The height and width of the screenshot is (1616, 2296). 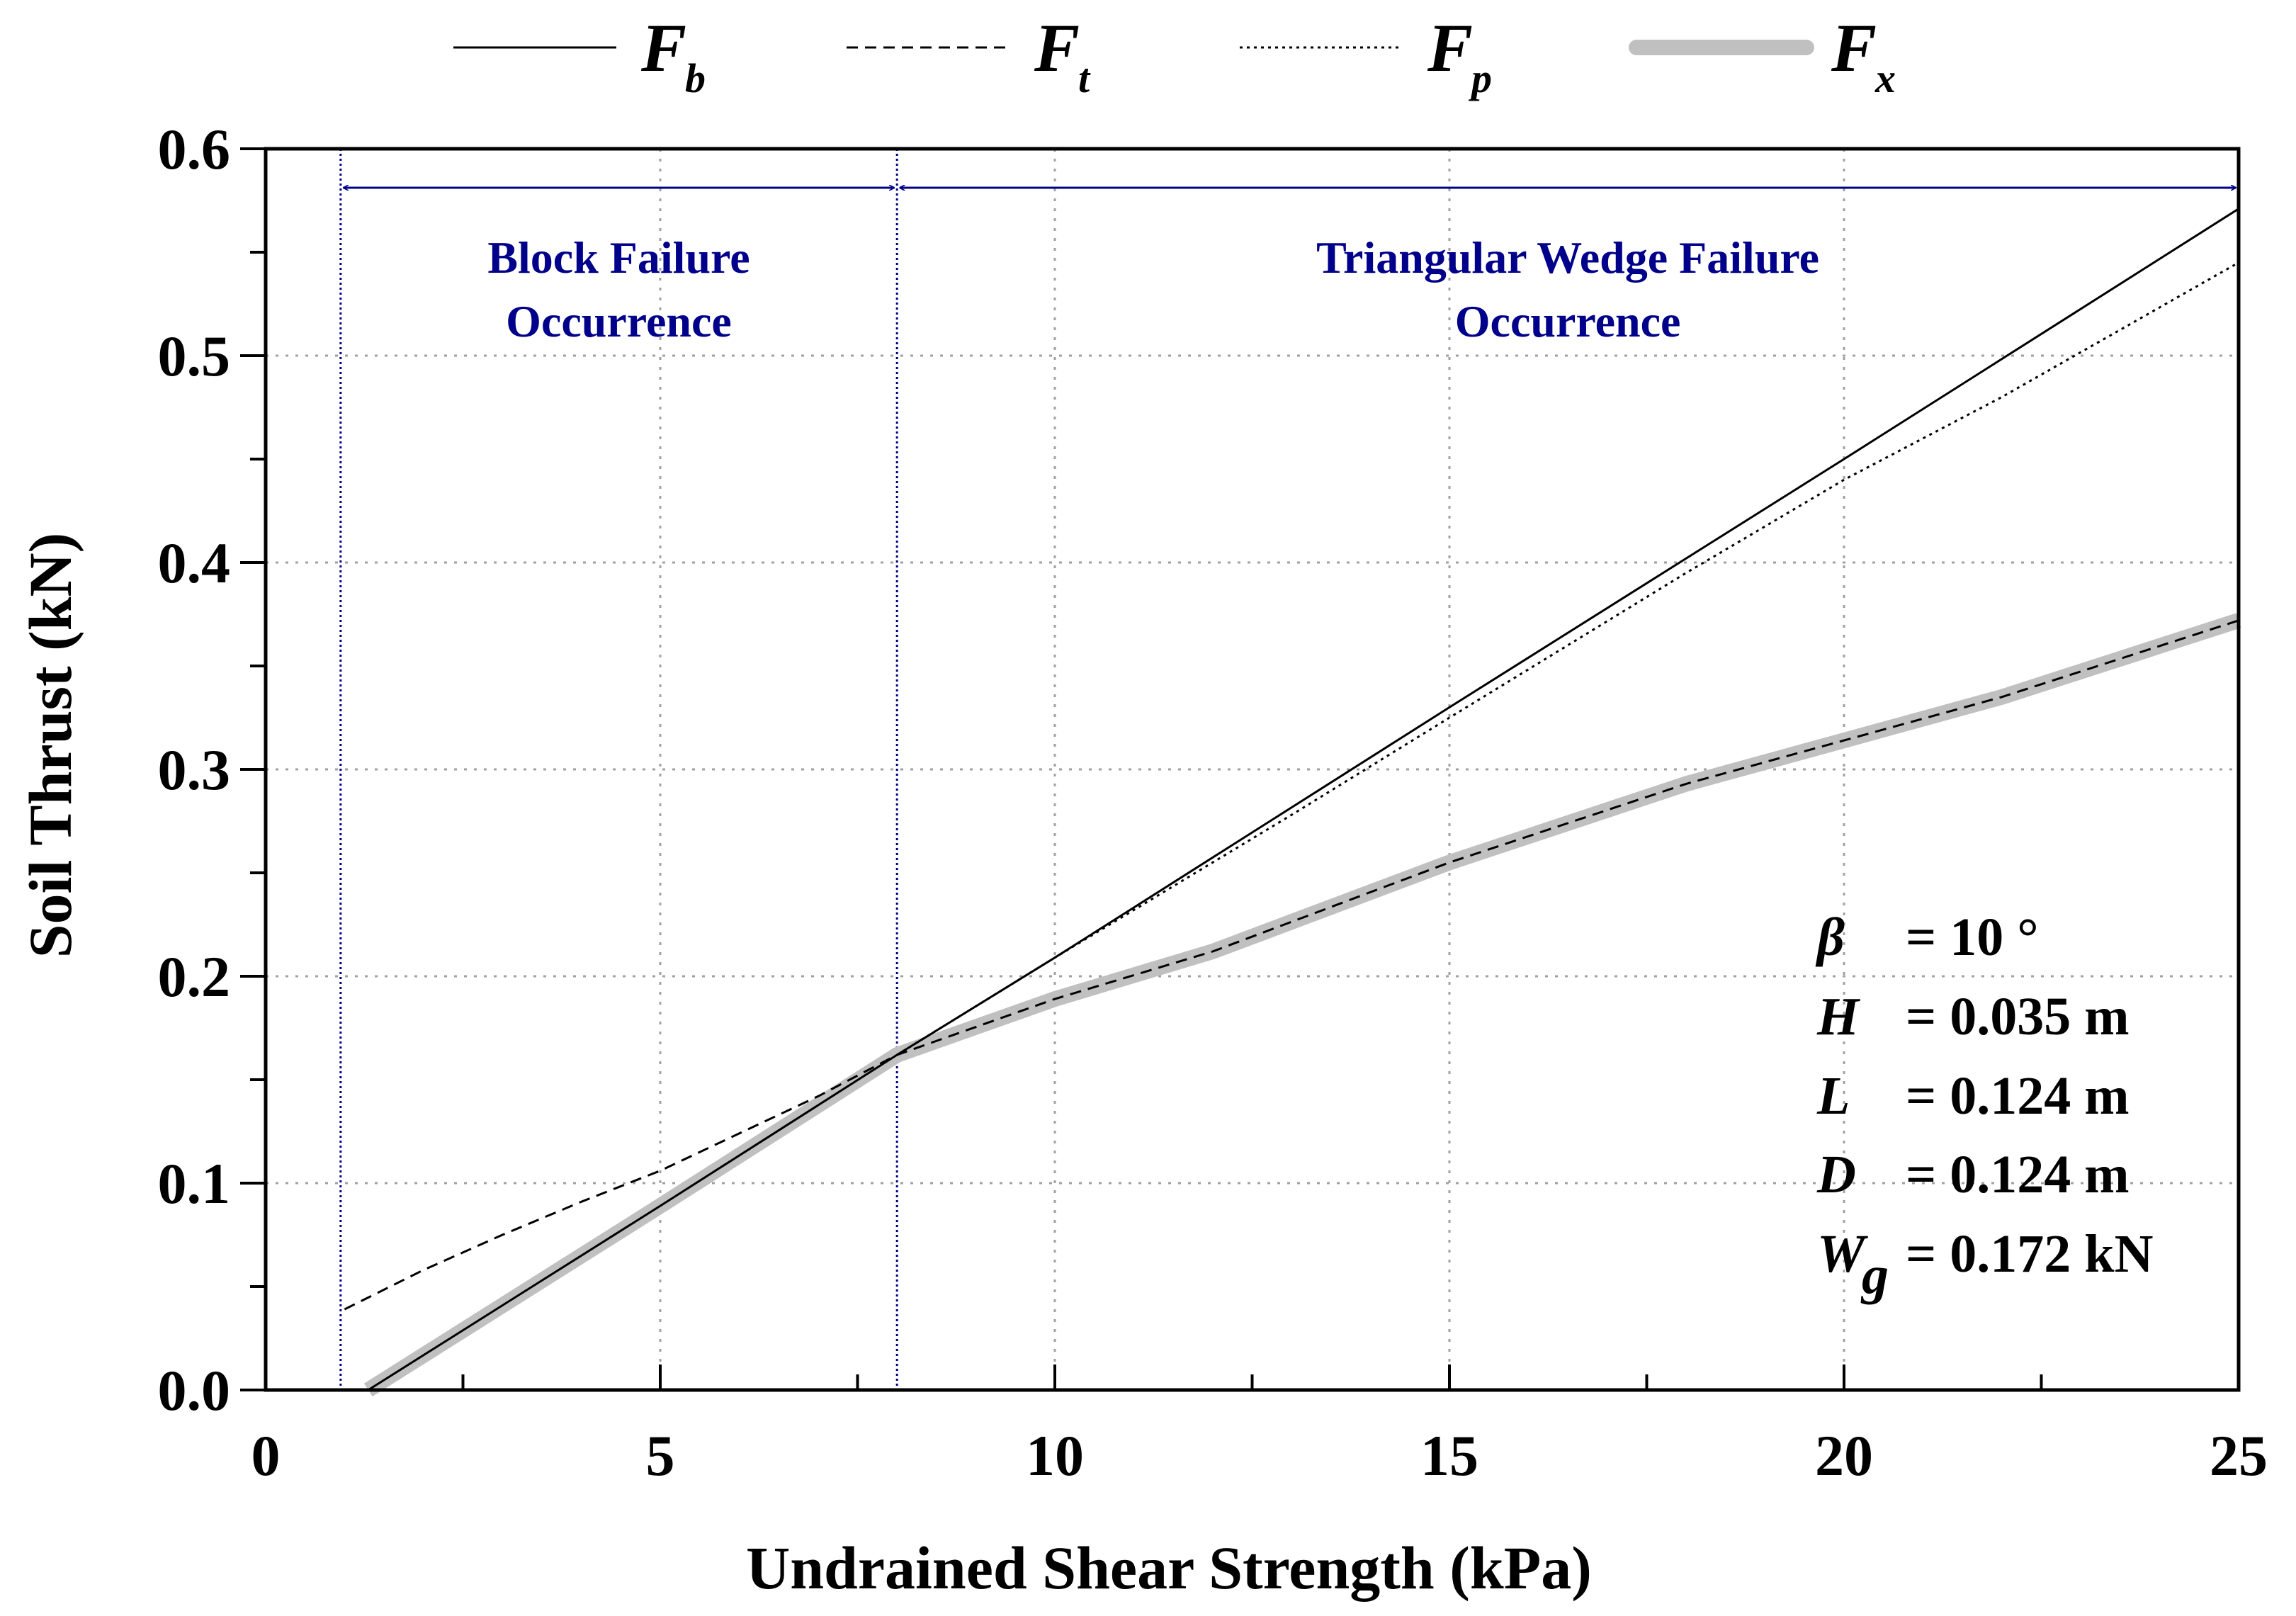 What do you see at coordinates (1972, 938) in the screenshot?
I see `parameter-value: = 10 °` at bounding box center [1972, 938].